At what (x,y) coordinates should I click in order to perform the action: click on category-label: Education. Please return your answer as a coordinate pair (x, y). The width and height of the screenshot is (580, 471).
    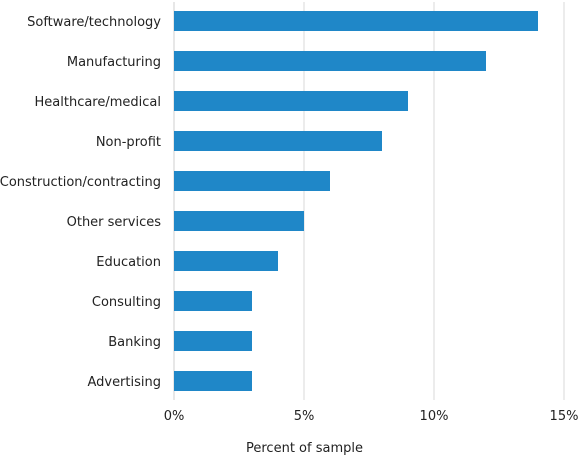
    Looking at the image, I should click on (128, 262).